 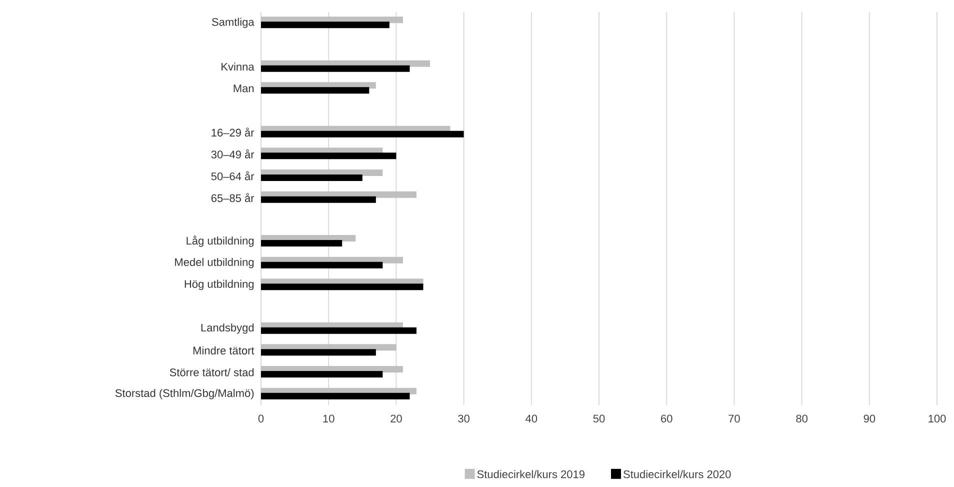 I want to click on y-tick-label: Storstad (Sthlm/Gbg/Malmö), so click(x=184, y=394).